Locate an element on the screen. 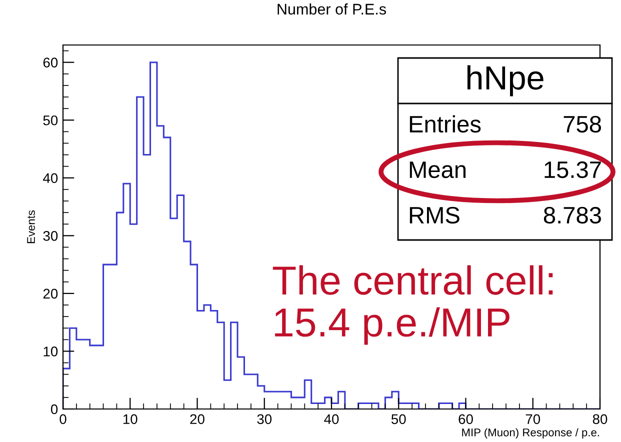 This screenshot has width=621, height=442. x-tick-label: 10 is located at coordinates (130, 419).